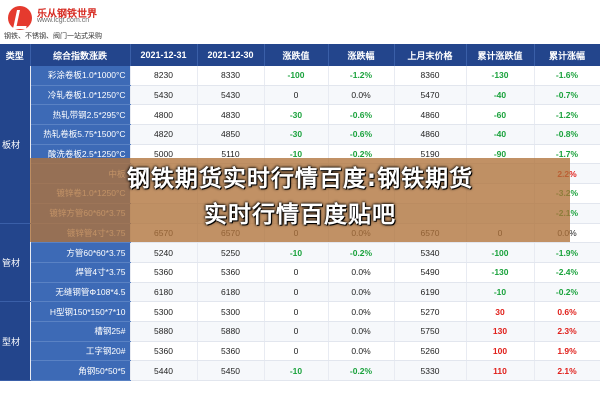 This screenshot has width=600, height=400. Describe the element at coordinates (80, 370) in the screenshot. I see `product-name: 角钢50*50*5` at that location.